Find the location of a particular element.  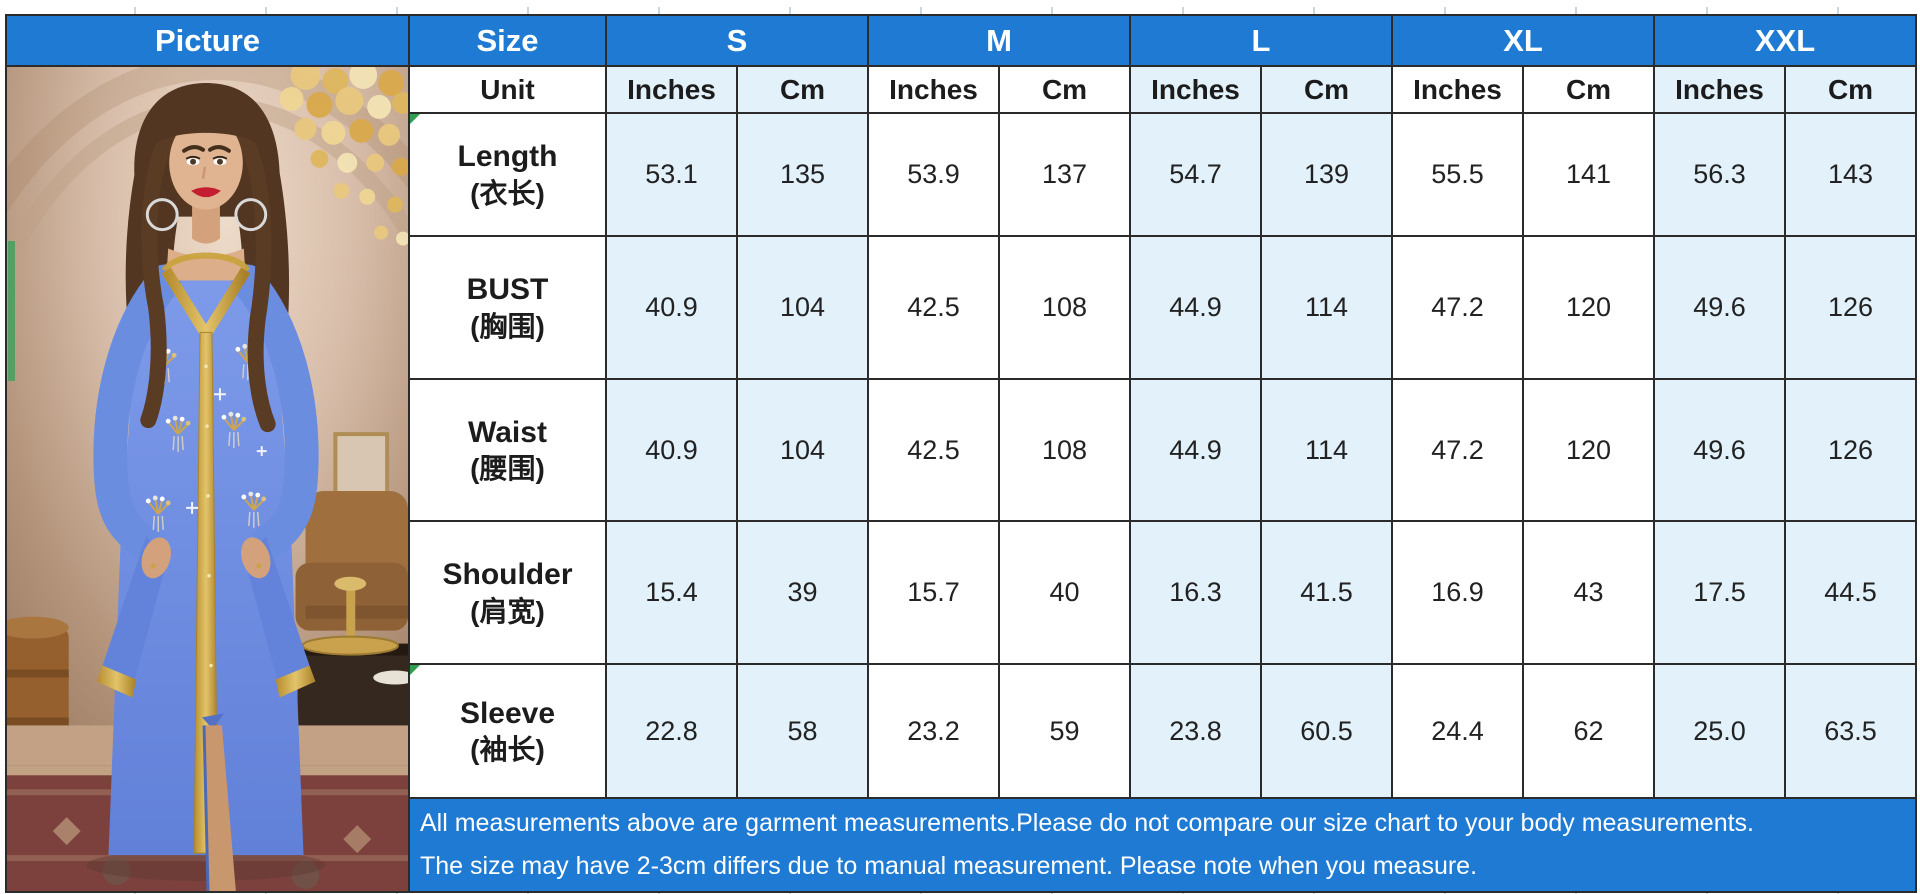

value-bust-xxl-inches: 49.6 is located at coordinates (1720, 308).